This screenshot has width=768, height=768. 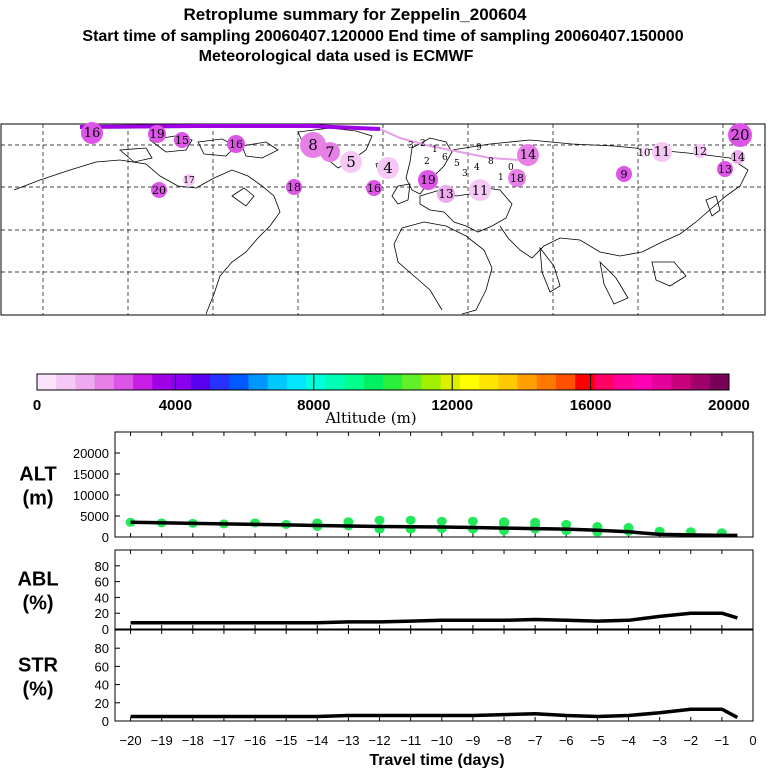 I want to click on cluster-label: 13, so click(x=445, y=194).